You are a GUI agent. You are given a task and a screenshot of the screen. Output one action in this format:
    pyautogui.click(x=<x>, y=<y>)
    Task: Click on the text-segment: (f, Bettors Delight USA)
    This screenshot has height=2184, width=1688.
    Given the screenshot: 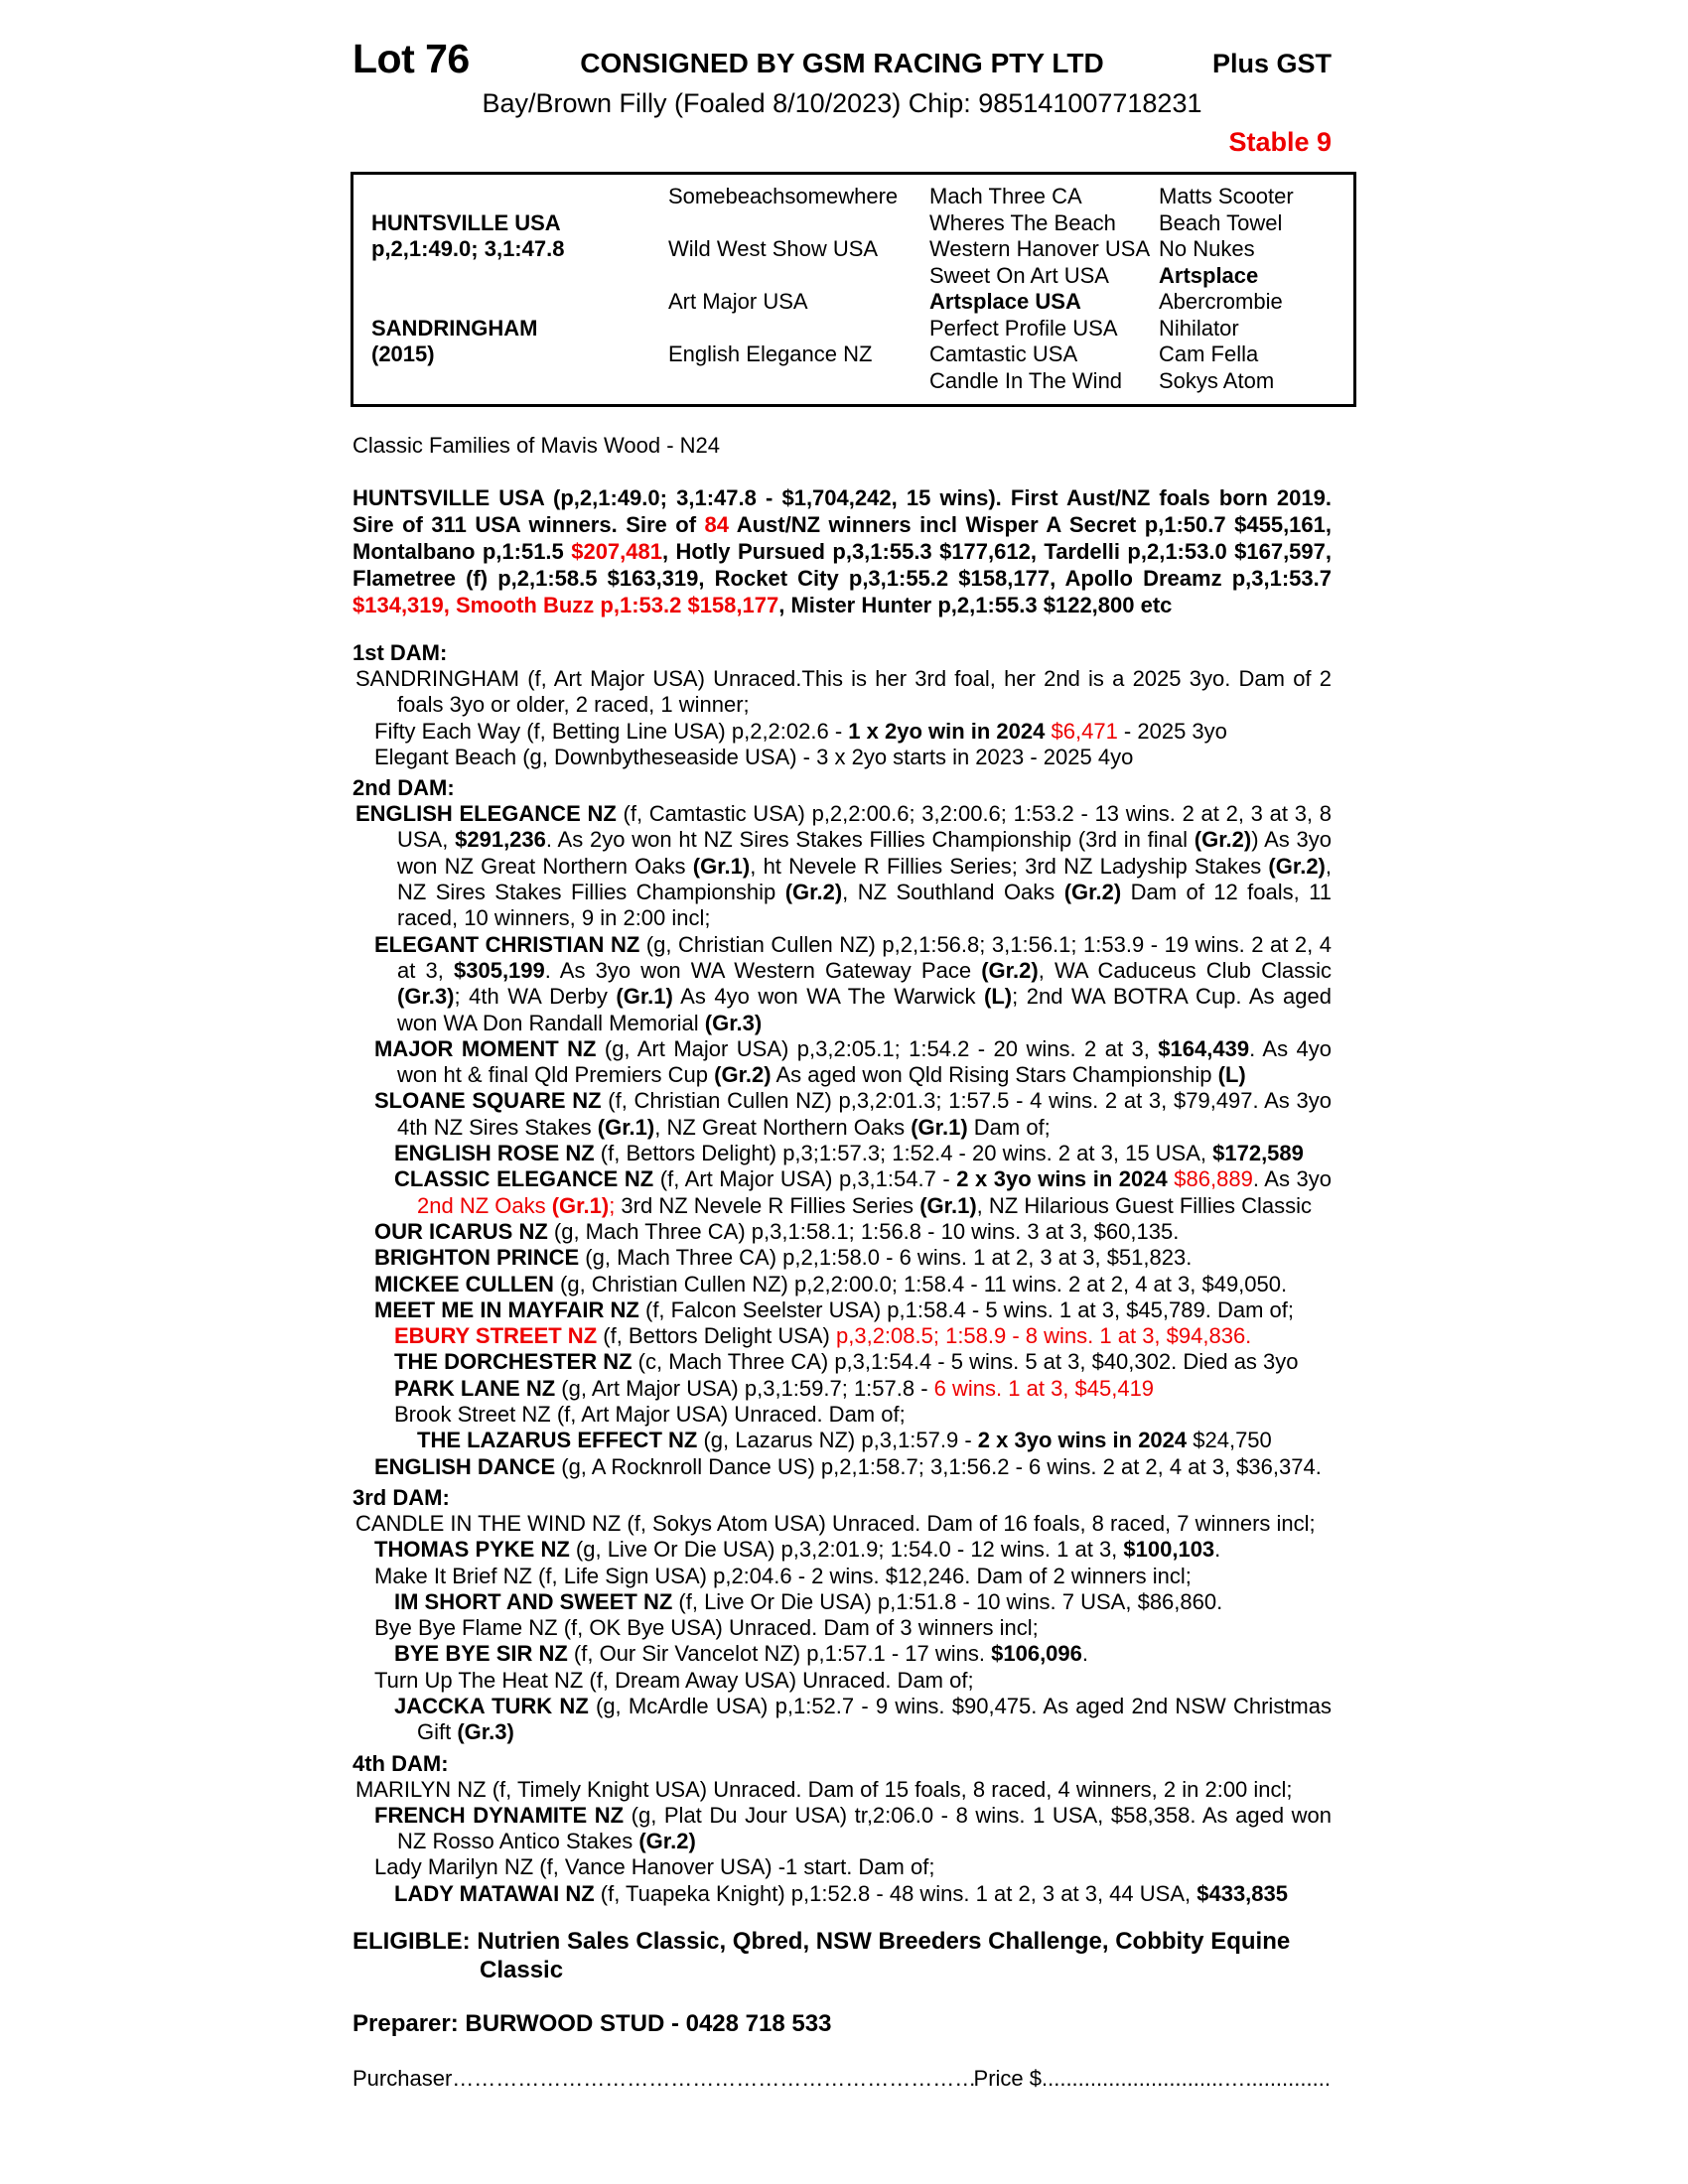 What is the action you would take?
    pyautogui.click(x=716, y=1336)
    